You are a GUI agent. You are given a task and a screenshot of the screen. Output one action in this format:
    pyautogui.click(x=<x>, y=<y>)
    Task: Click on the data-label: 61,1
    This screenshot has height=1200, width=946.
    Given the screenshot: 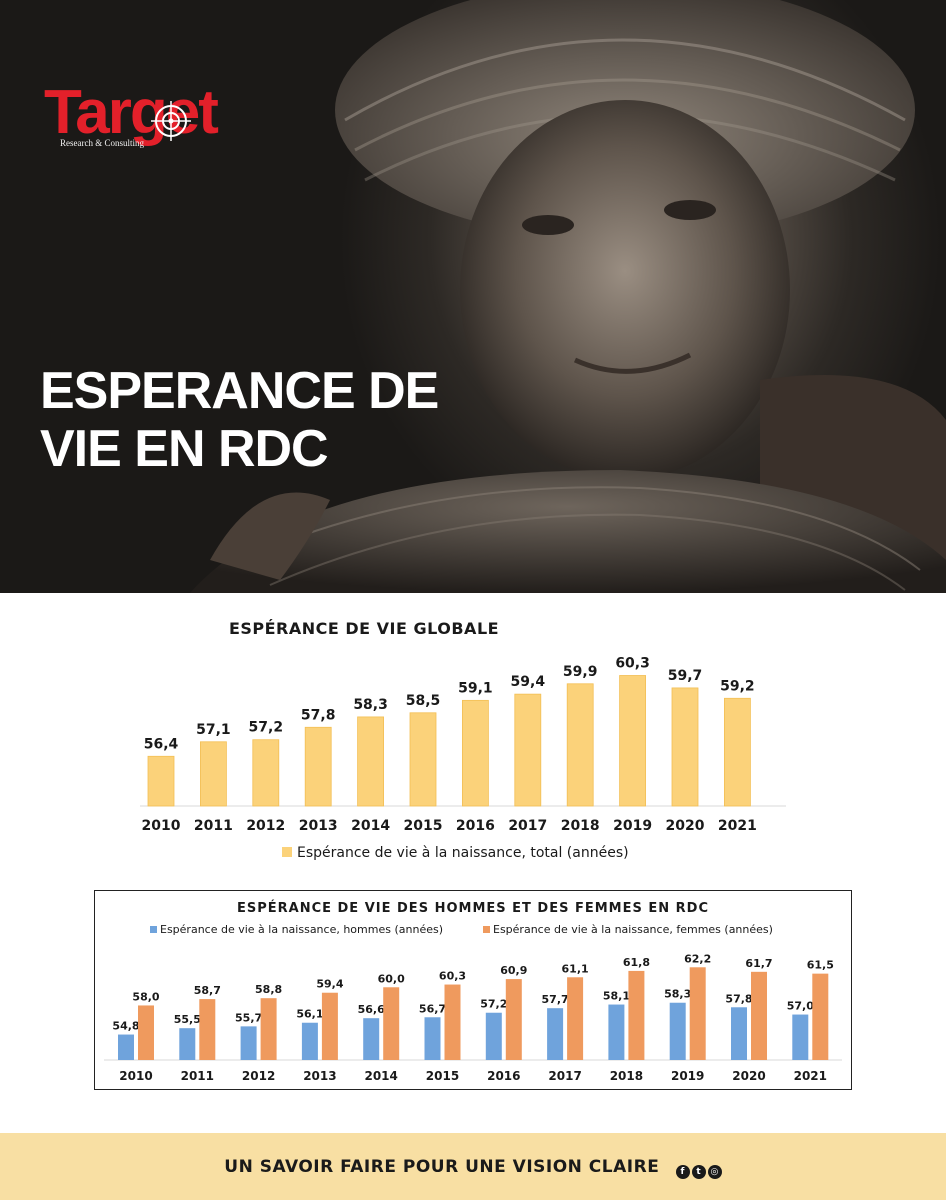 What is the action you would take?
    pyautogui.click(x=575, y=968)
    